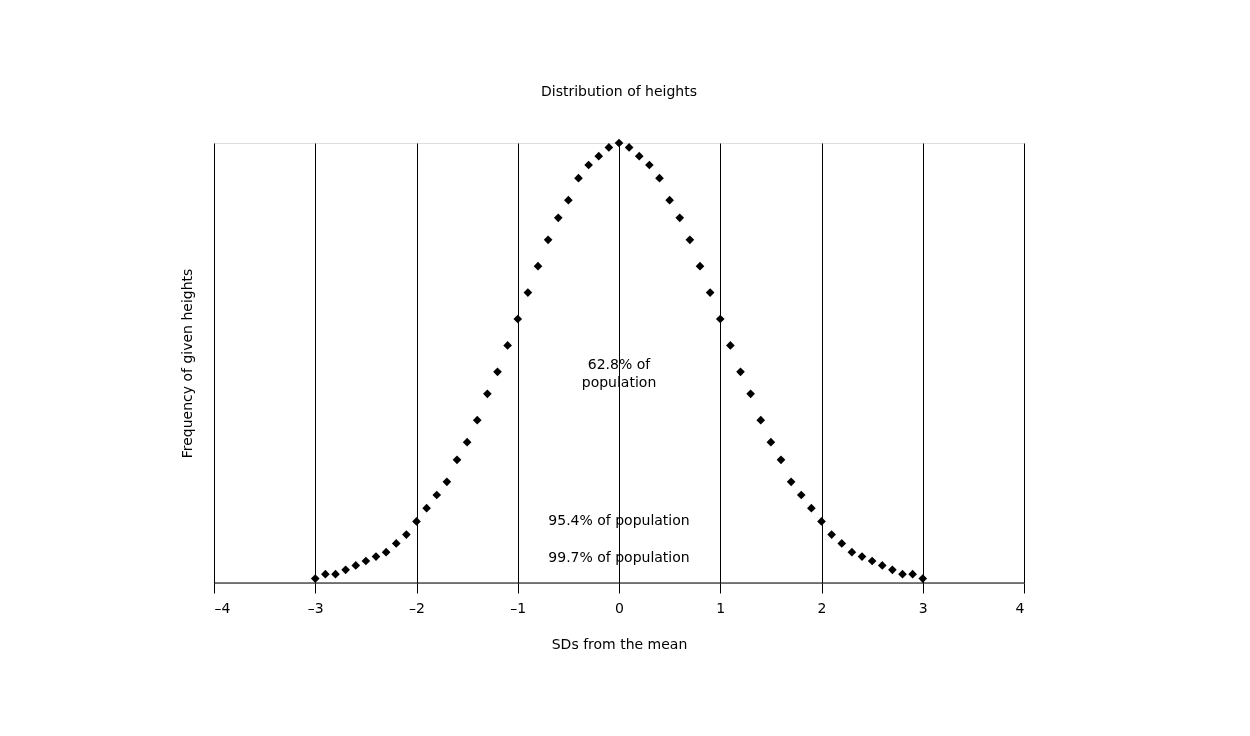  Describe the element at coordinates (518, 607) in the screenshot. I see `x-tick-label: –1` at that location.